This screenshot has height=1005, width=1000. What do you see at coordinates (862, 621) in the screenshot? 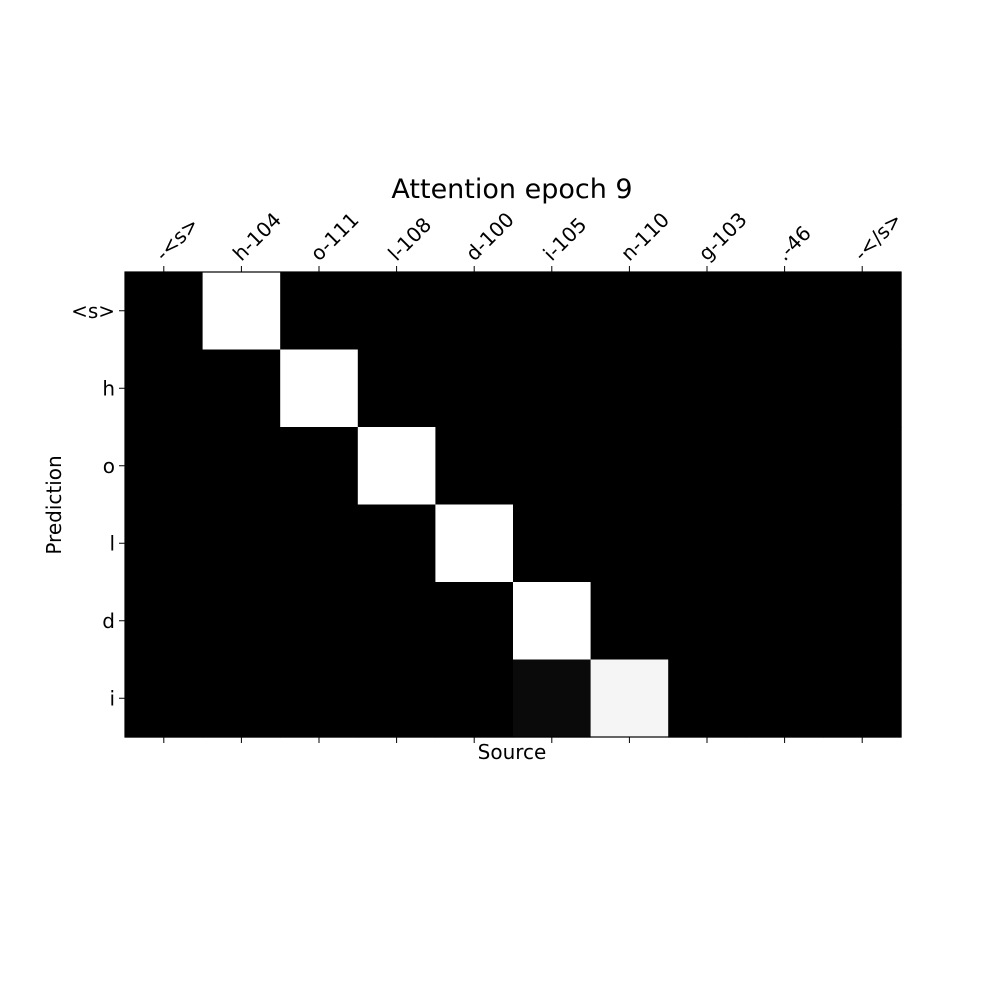
I see `heatmap-cell-r4-c9` at bounding box center [862, 621].